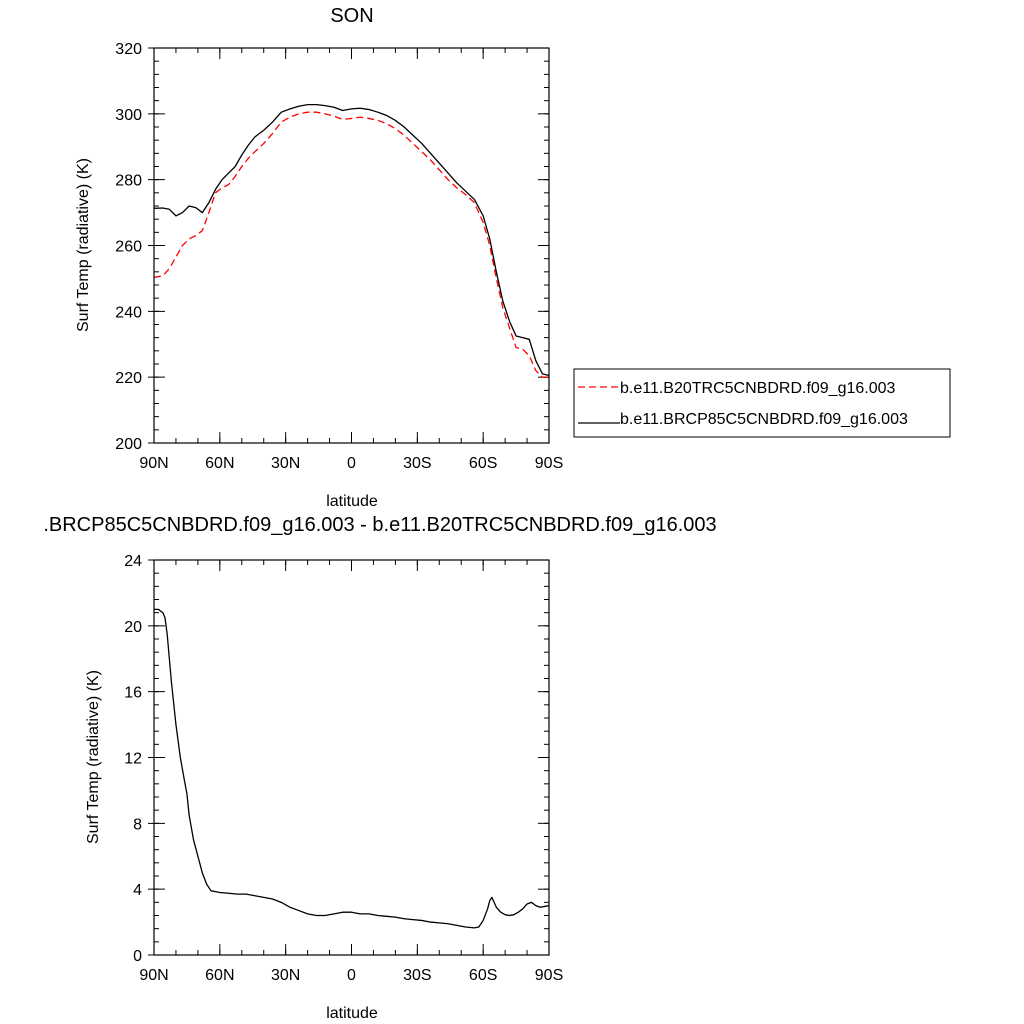  I want to click on y-tick-label: 200, so click(128, 444).